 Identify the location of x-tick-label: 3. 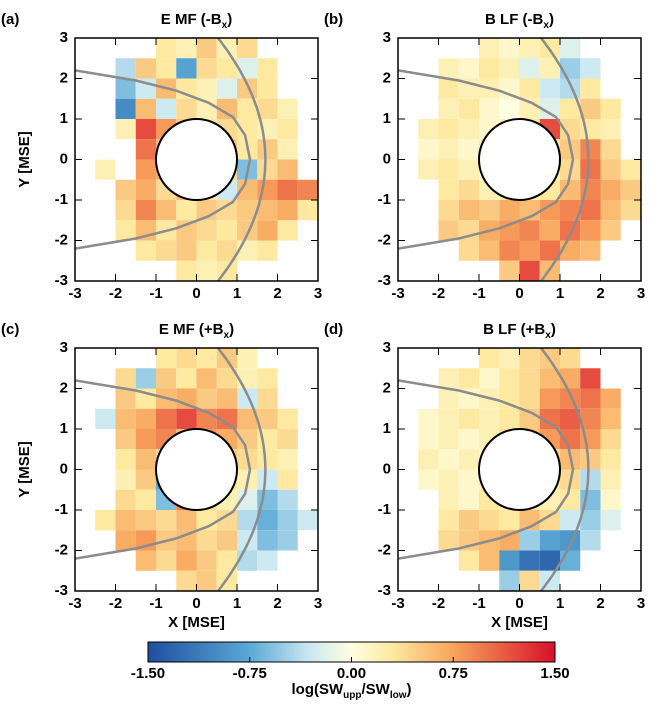
(641, 293).